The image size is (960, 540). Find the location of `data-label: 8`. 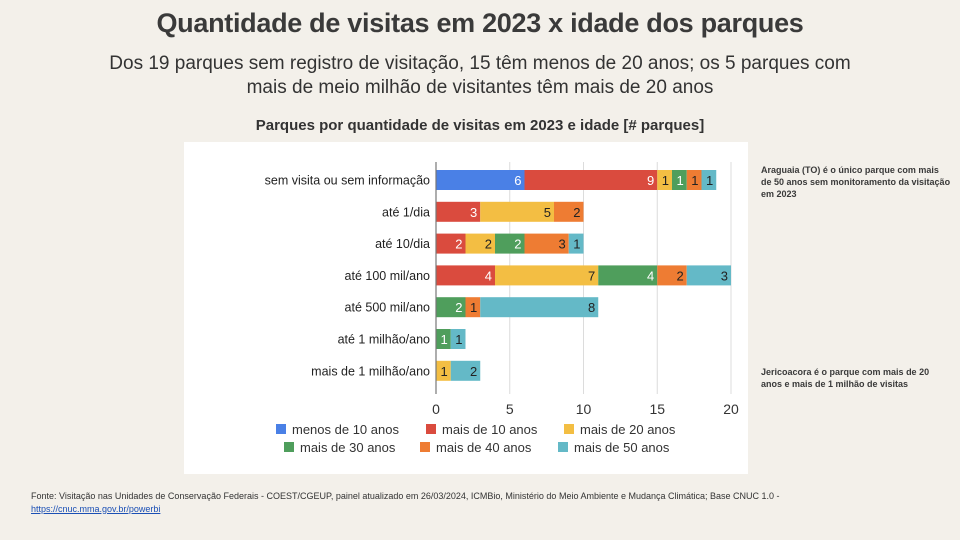

data-label: 8 is located at coordinates (591, 307).